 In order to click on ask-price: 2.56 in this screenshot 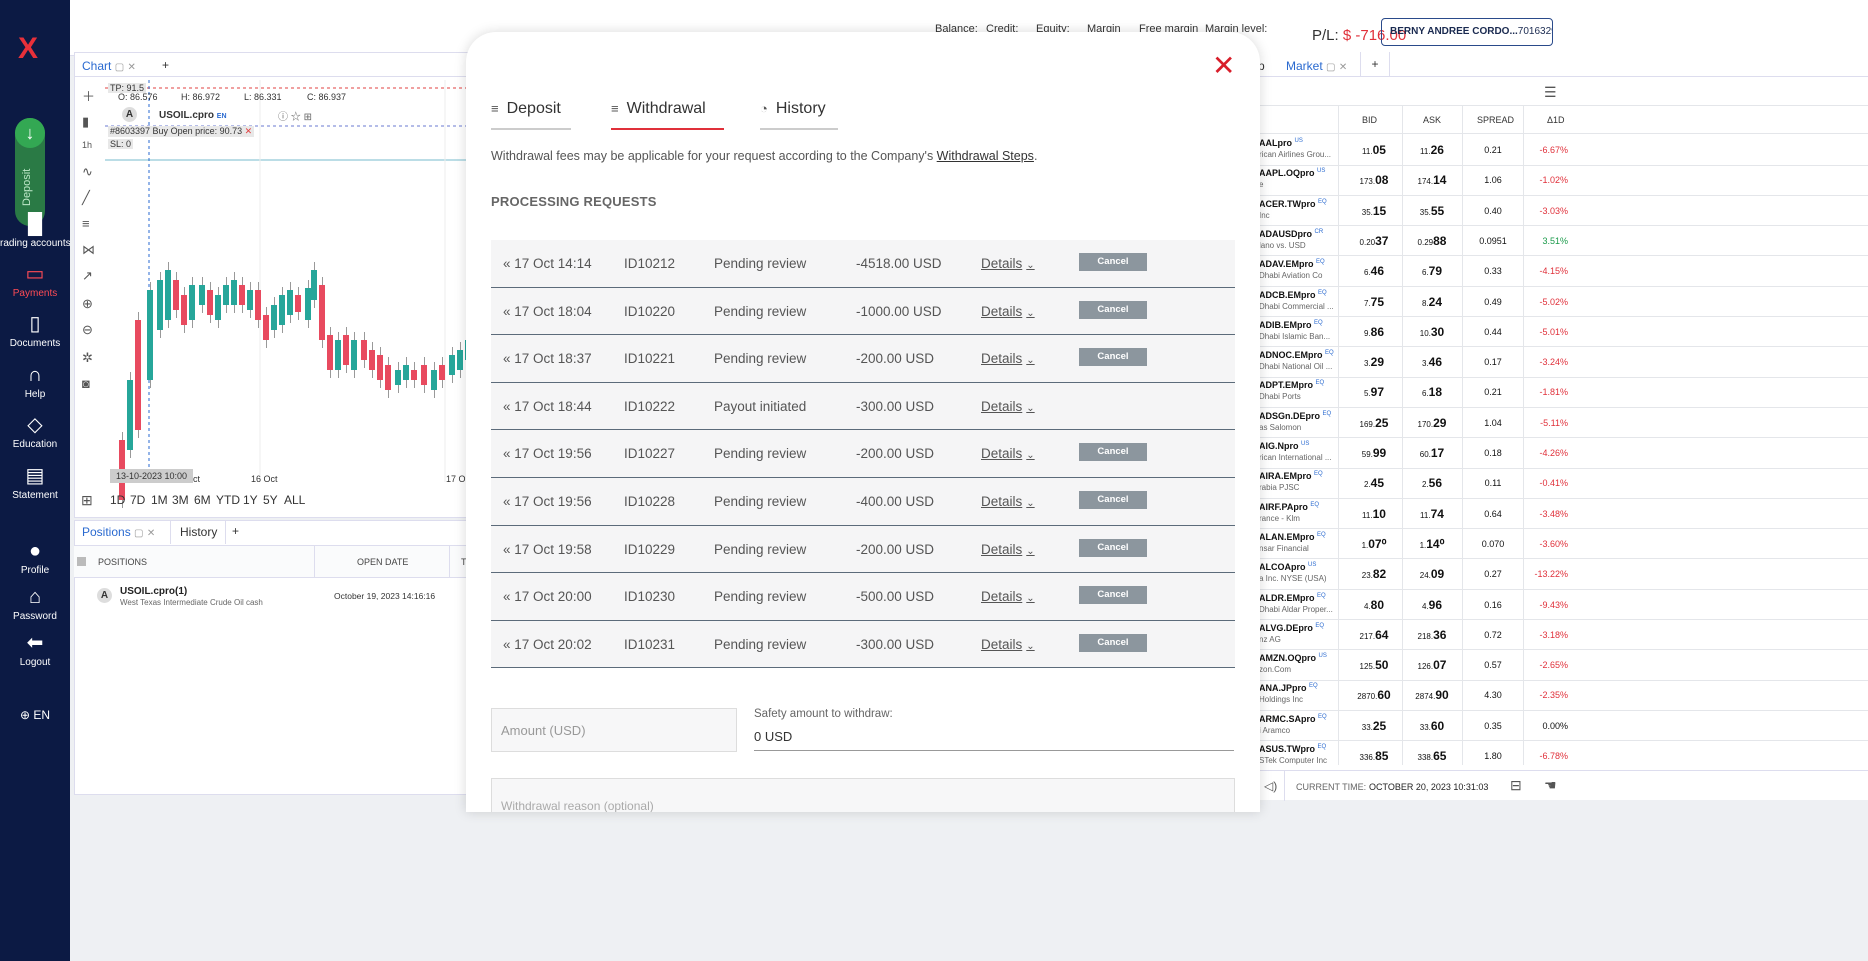, I will do `click(1432, 483)`.